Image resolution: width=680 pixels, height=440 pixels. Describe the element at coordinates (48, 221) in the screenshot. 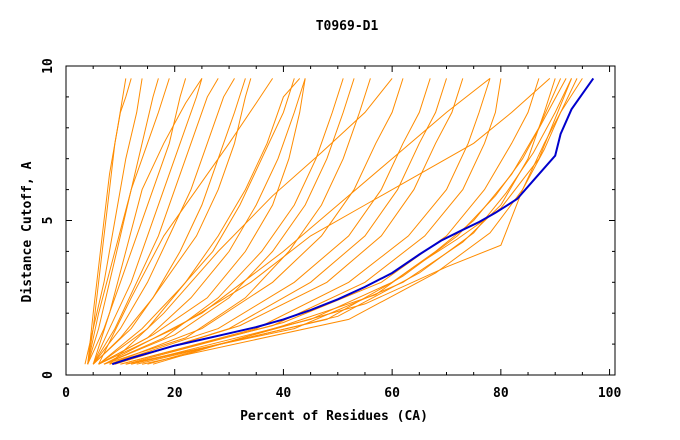

I see `y-tick-label: 5` at that location.